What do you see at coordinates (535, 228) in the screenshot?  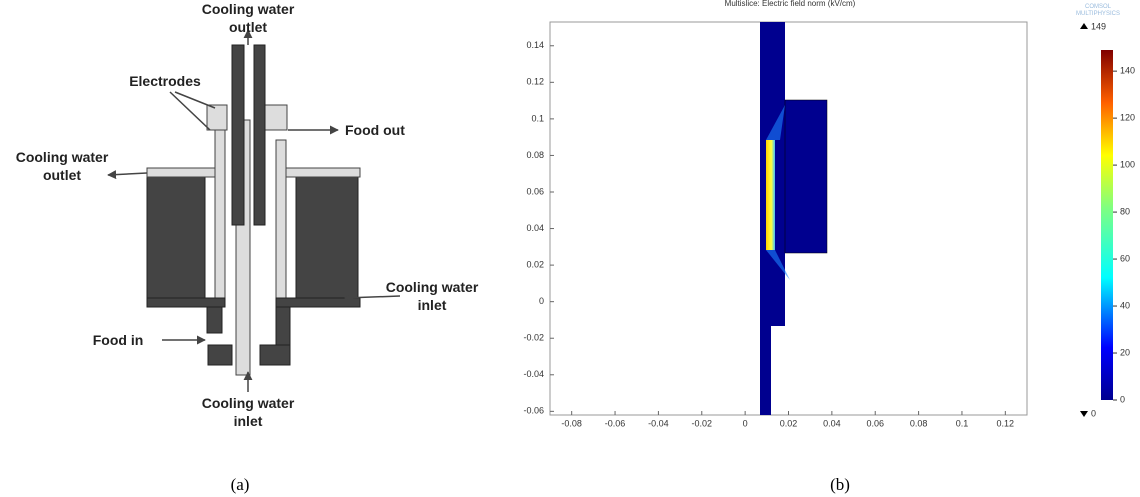 I see `y-tick-label: 0.04` at bounding box center [535, 228].